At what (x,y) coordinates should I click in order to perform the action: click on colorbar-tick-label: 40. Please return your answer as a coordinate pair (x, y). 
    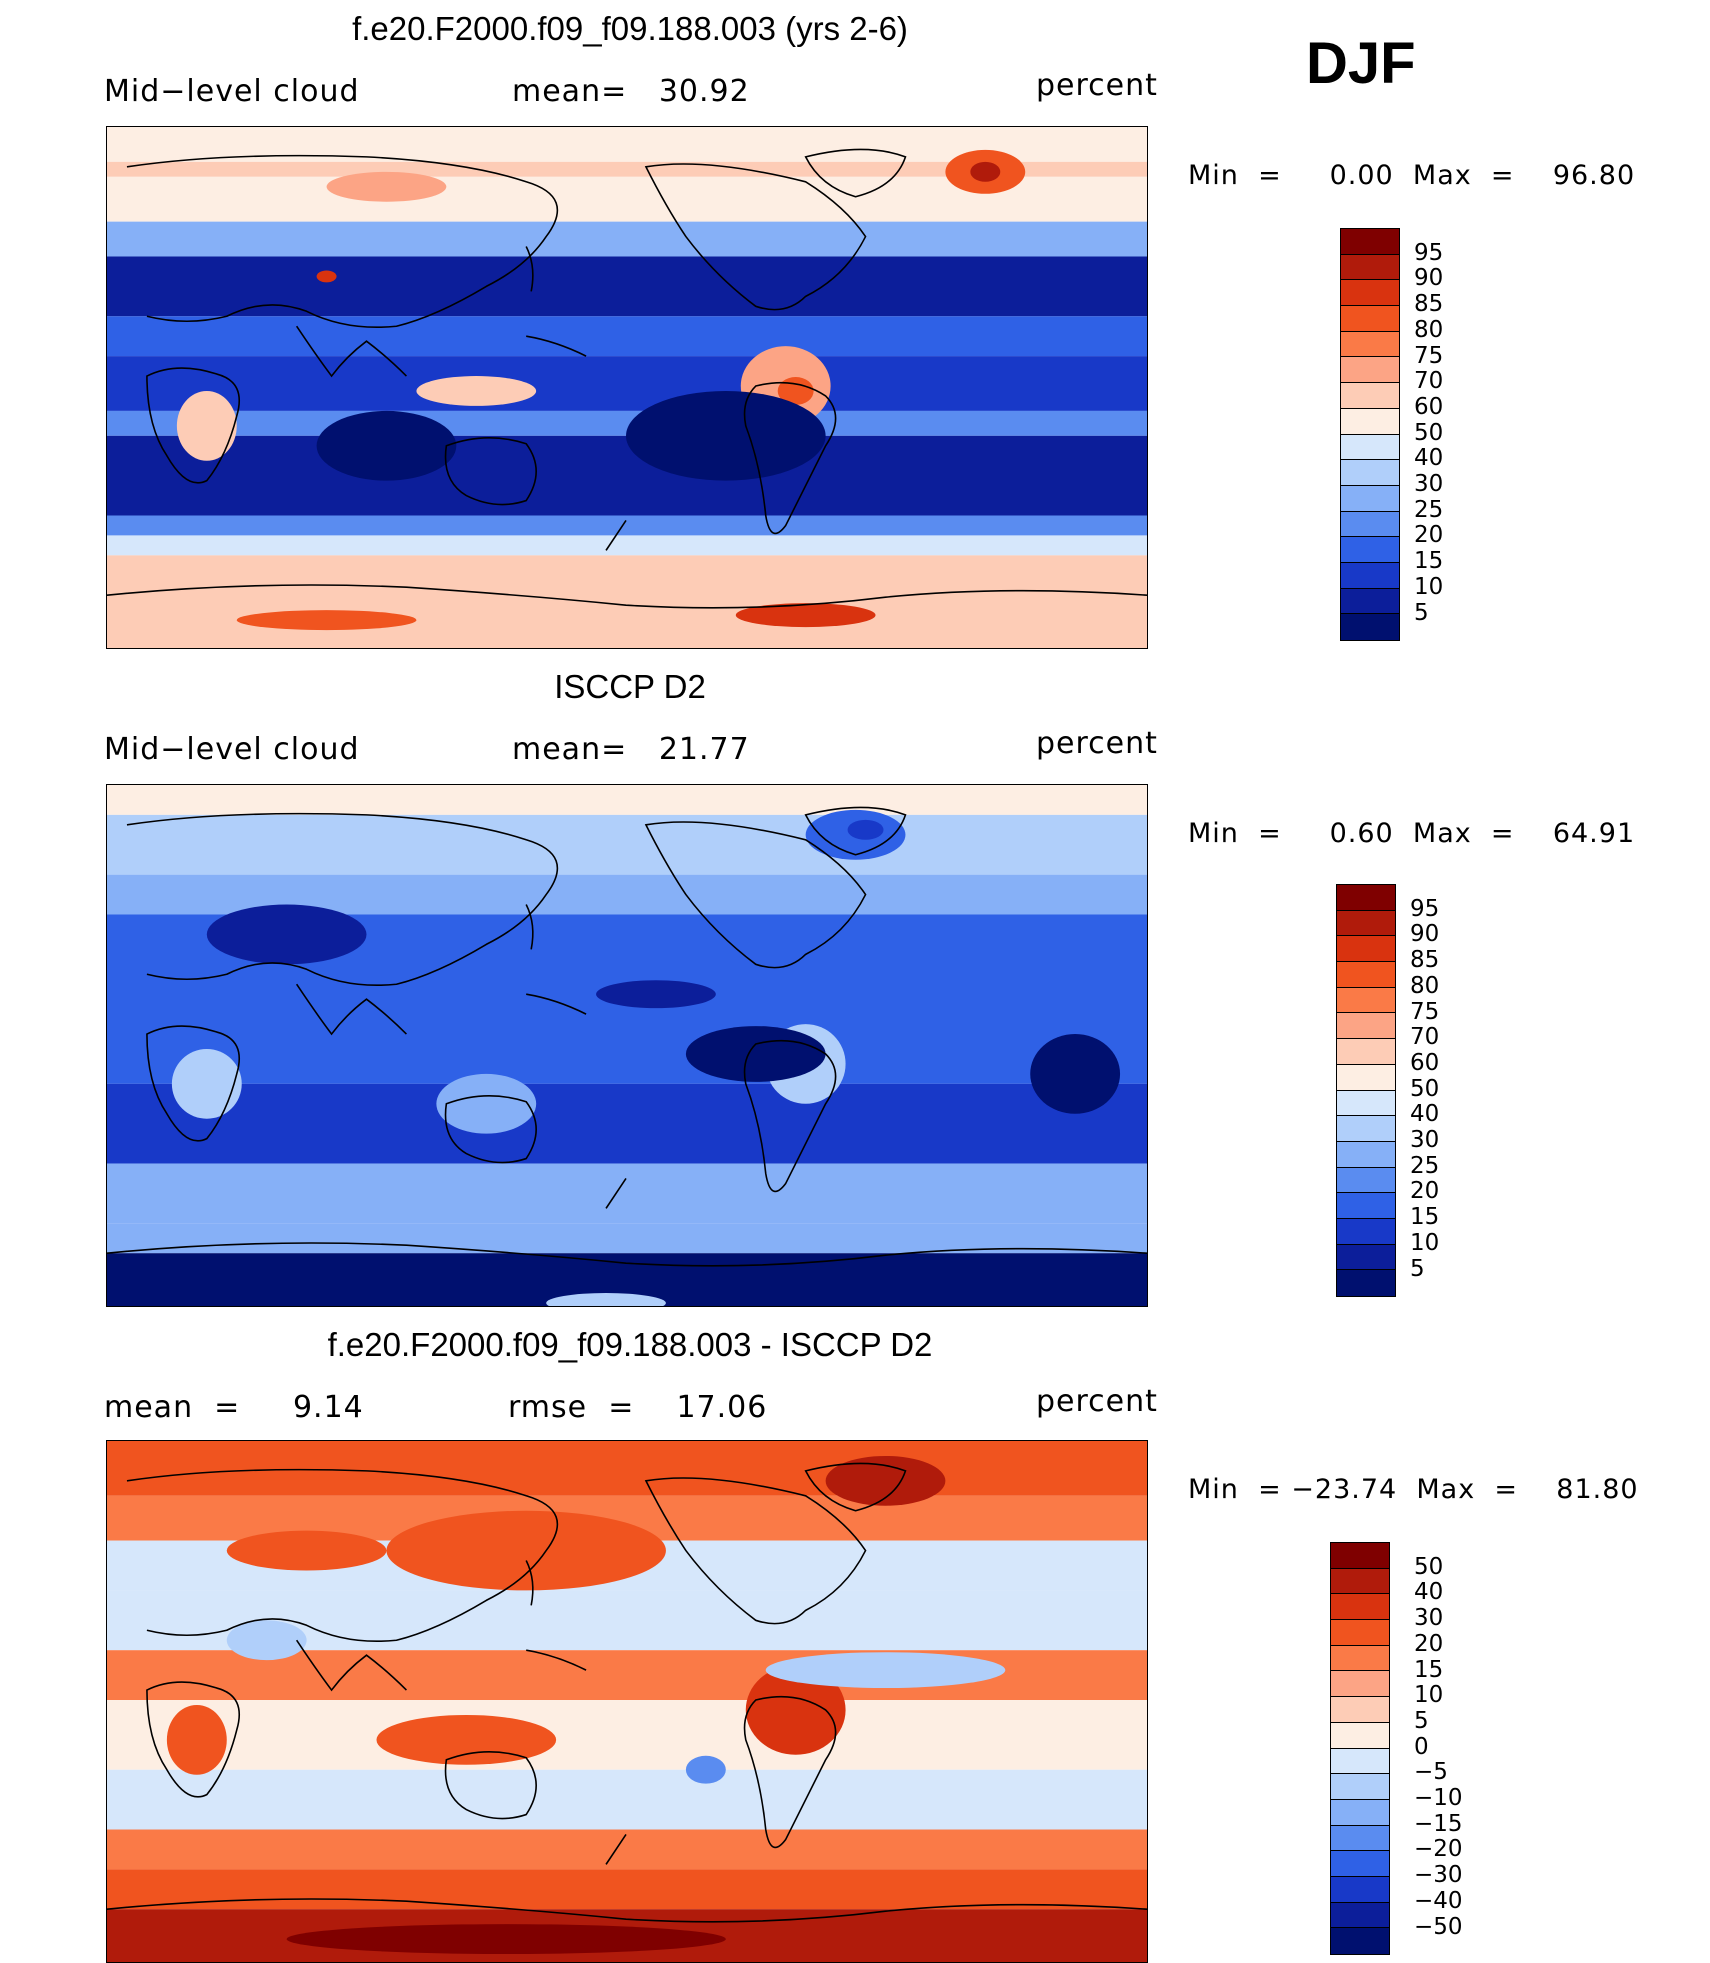
    Looking at the image, I should click on (1429, 1592).